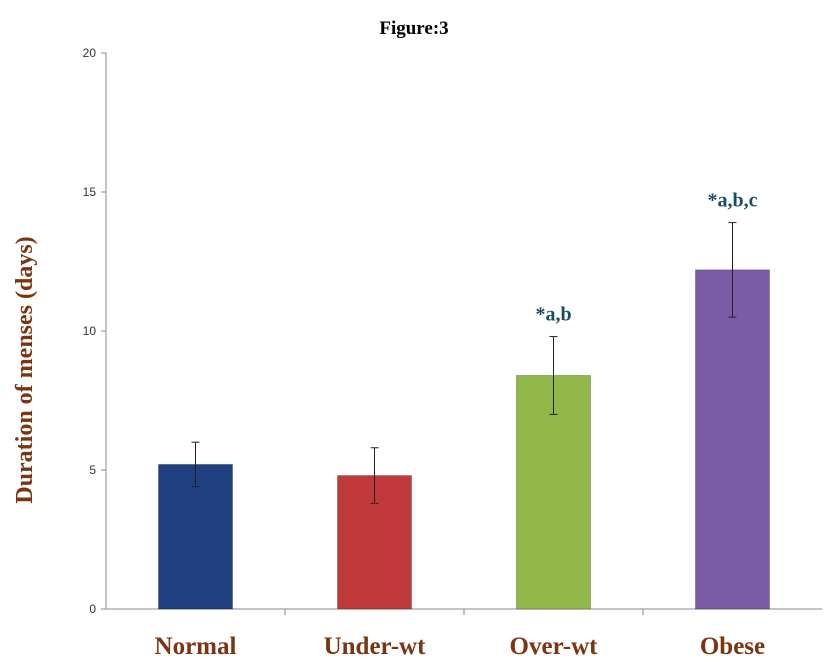 The height and width of the screenshot is (662, 828). I want to click on x-tick-label: Obese, so click(732, 646).